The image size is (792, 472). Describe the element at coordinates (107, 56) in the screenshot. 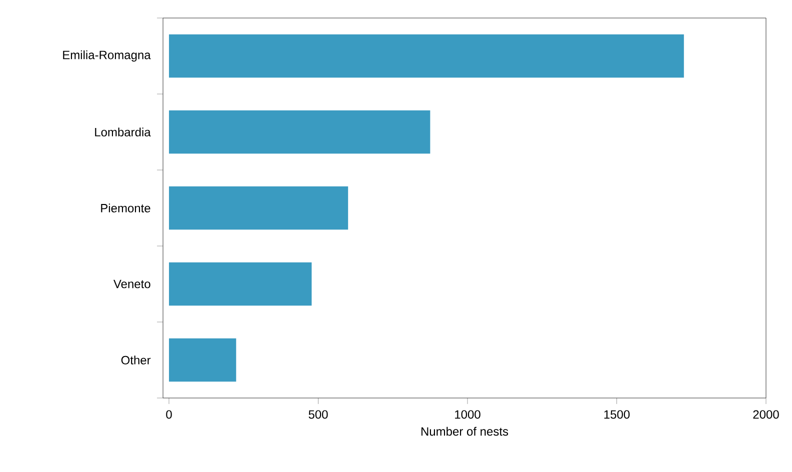

I see `y-tick-label: Emilia-Romagna` at that location.